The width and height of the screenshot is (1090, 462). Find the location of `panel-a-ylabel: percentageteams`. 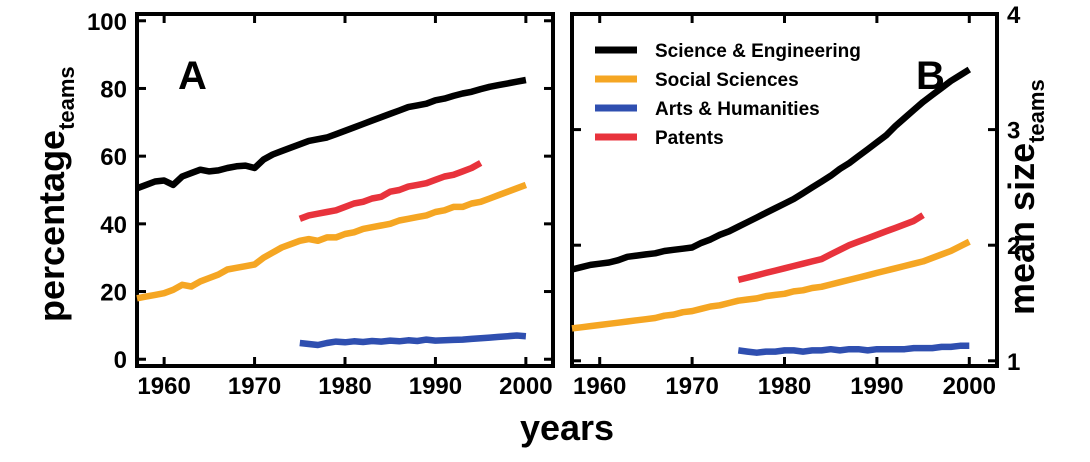

panel-a-ylabel: percentageteams is located at coordinates (55, 194).